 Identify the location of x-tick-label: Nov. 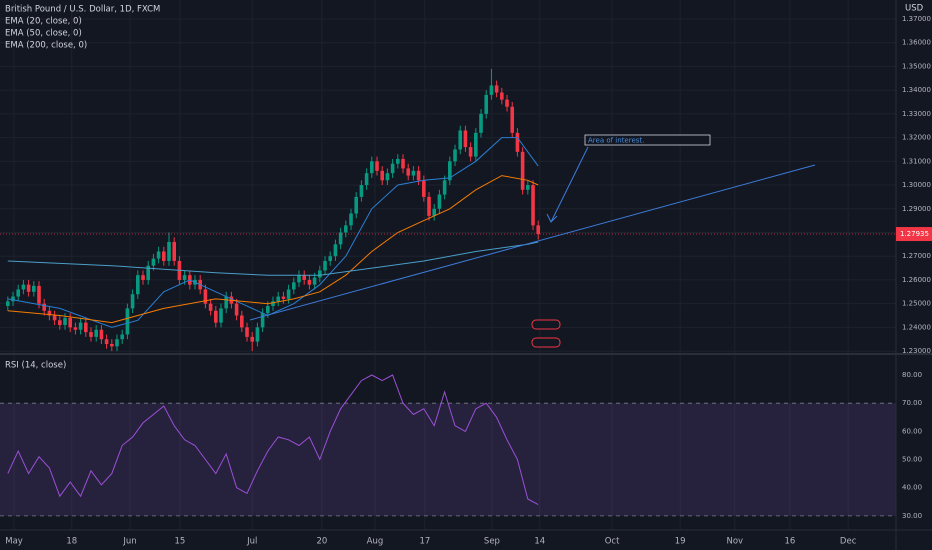
(734, 542).